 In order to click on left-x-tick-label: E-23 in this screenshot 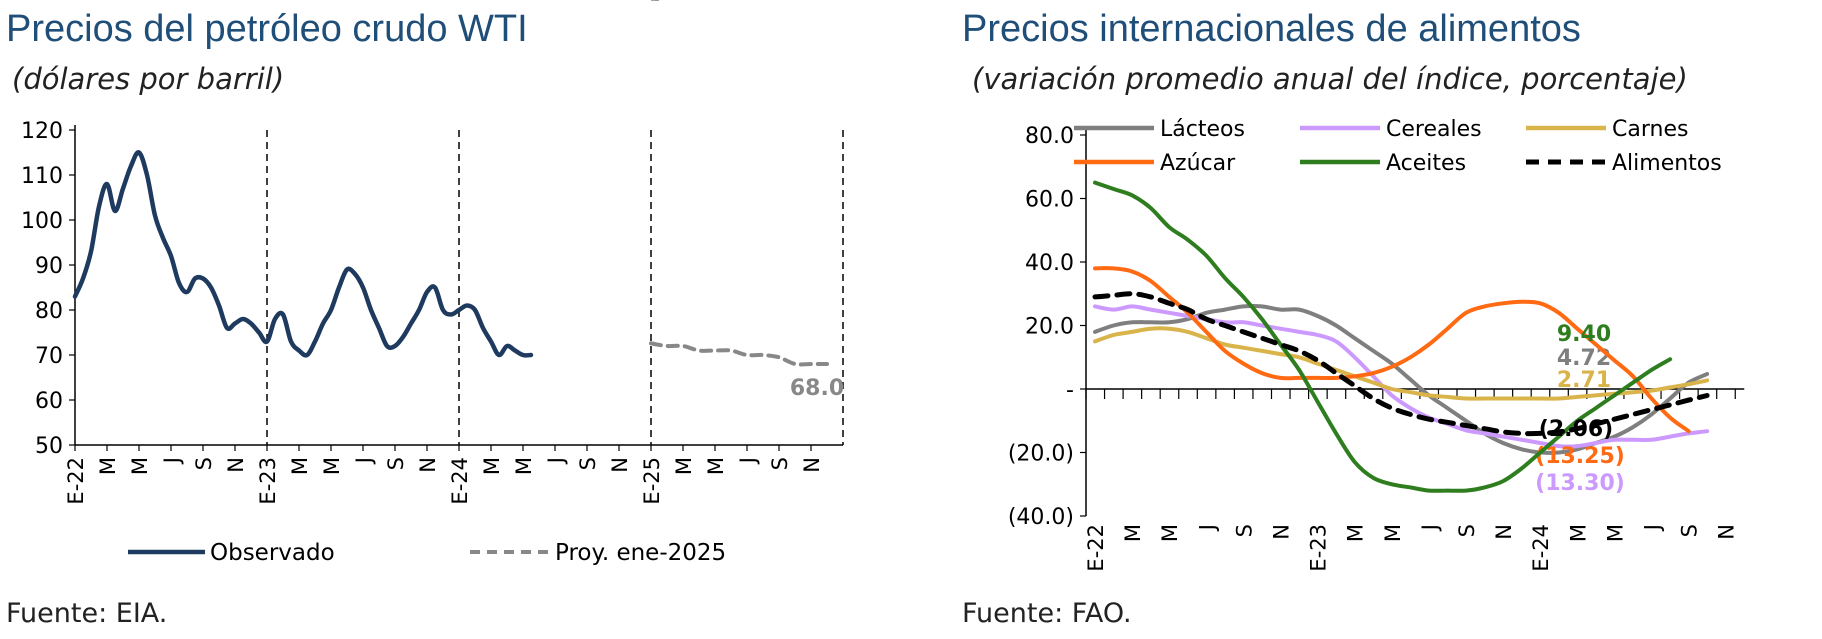, I will do `click(268, 481)`.